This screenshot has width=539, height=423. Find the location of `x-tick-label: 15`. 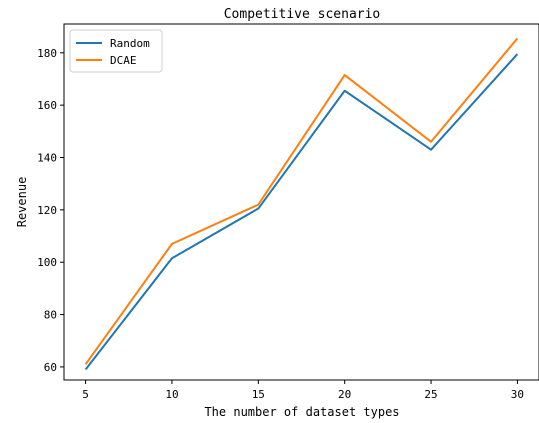

x-tick-label: 15 is located at coordinates (258, 394).